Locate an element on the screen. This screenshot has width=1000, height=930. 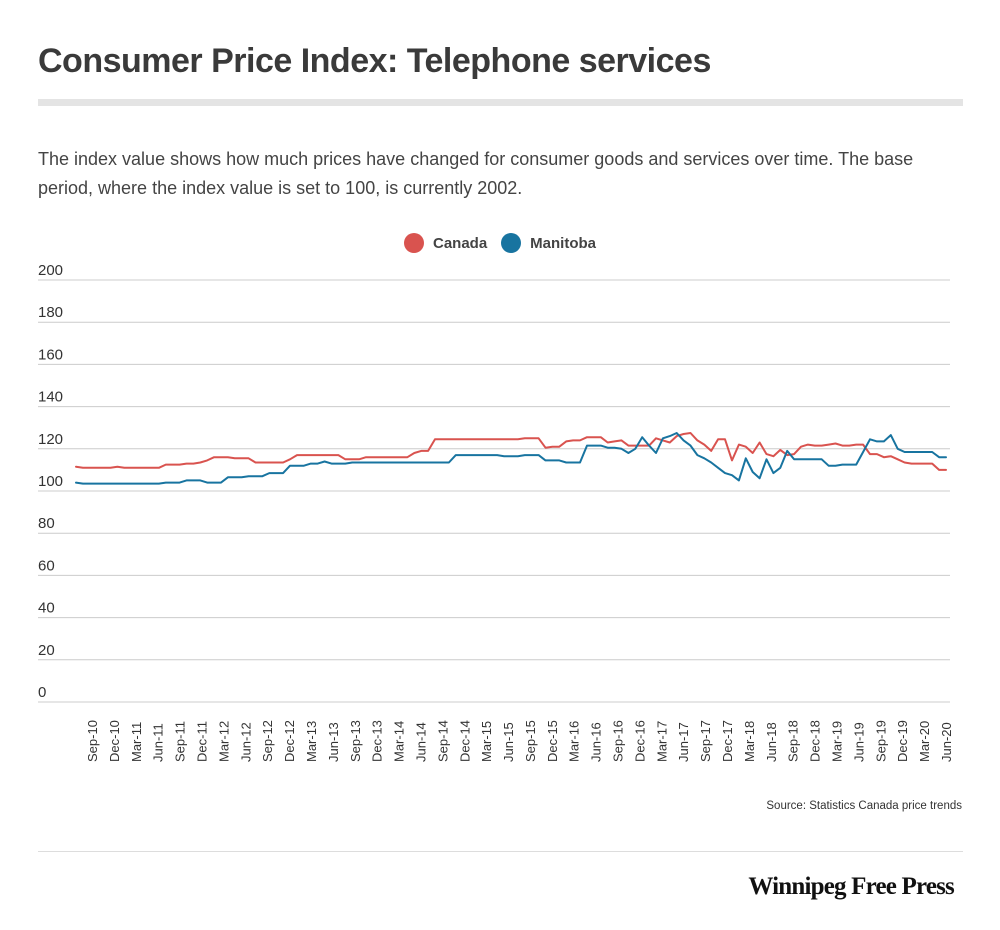
x-tick-label-sep-10: Sep-10 is located at coordinates (92, 741).